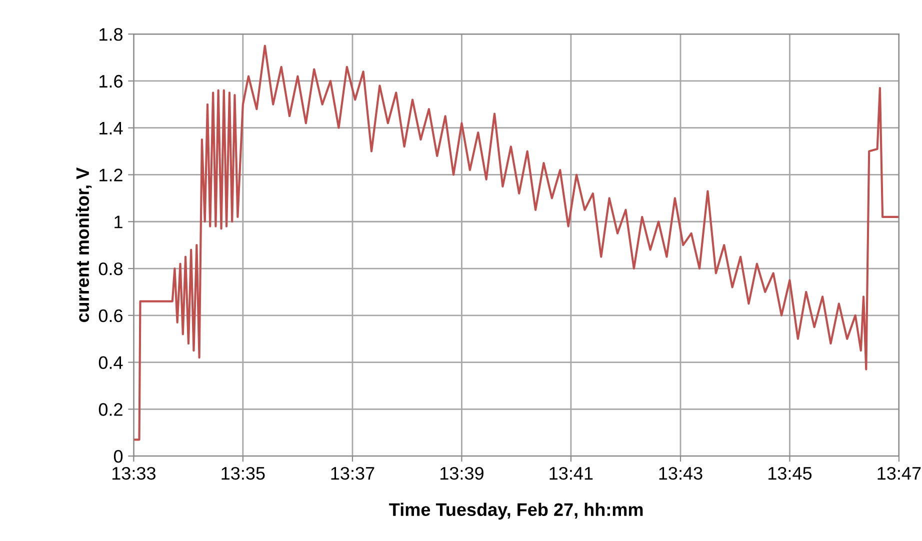 Image resolution: width=922 pixels, height=541 pixels. I want to click on y-tick-label: 1, so click(118, 222).